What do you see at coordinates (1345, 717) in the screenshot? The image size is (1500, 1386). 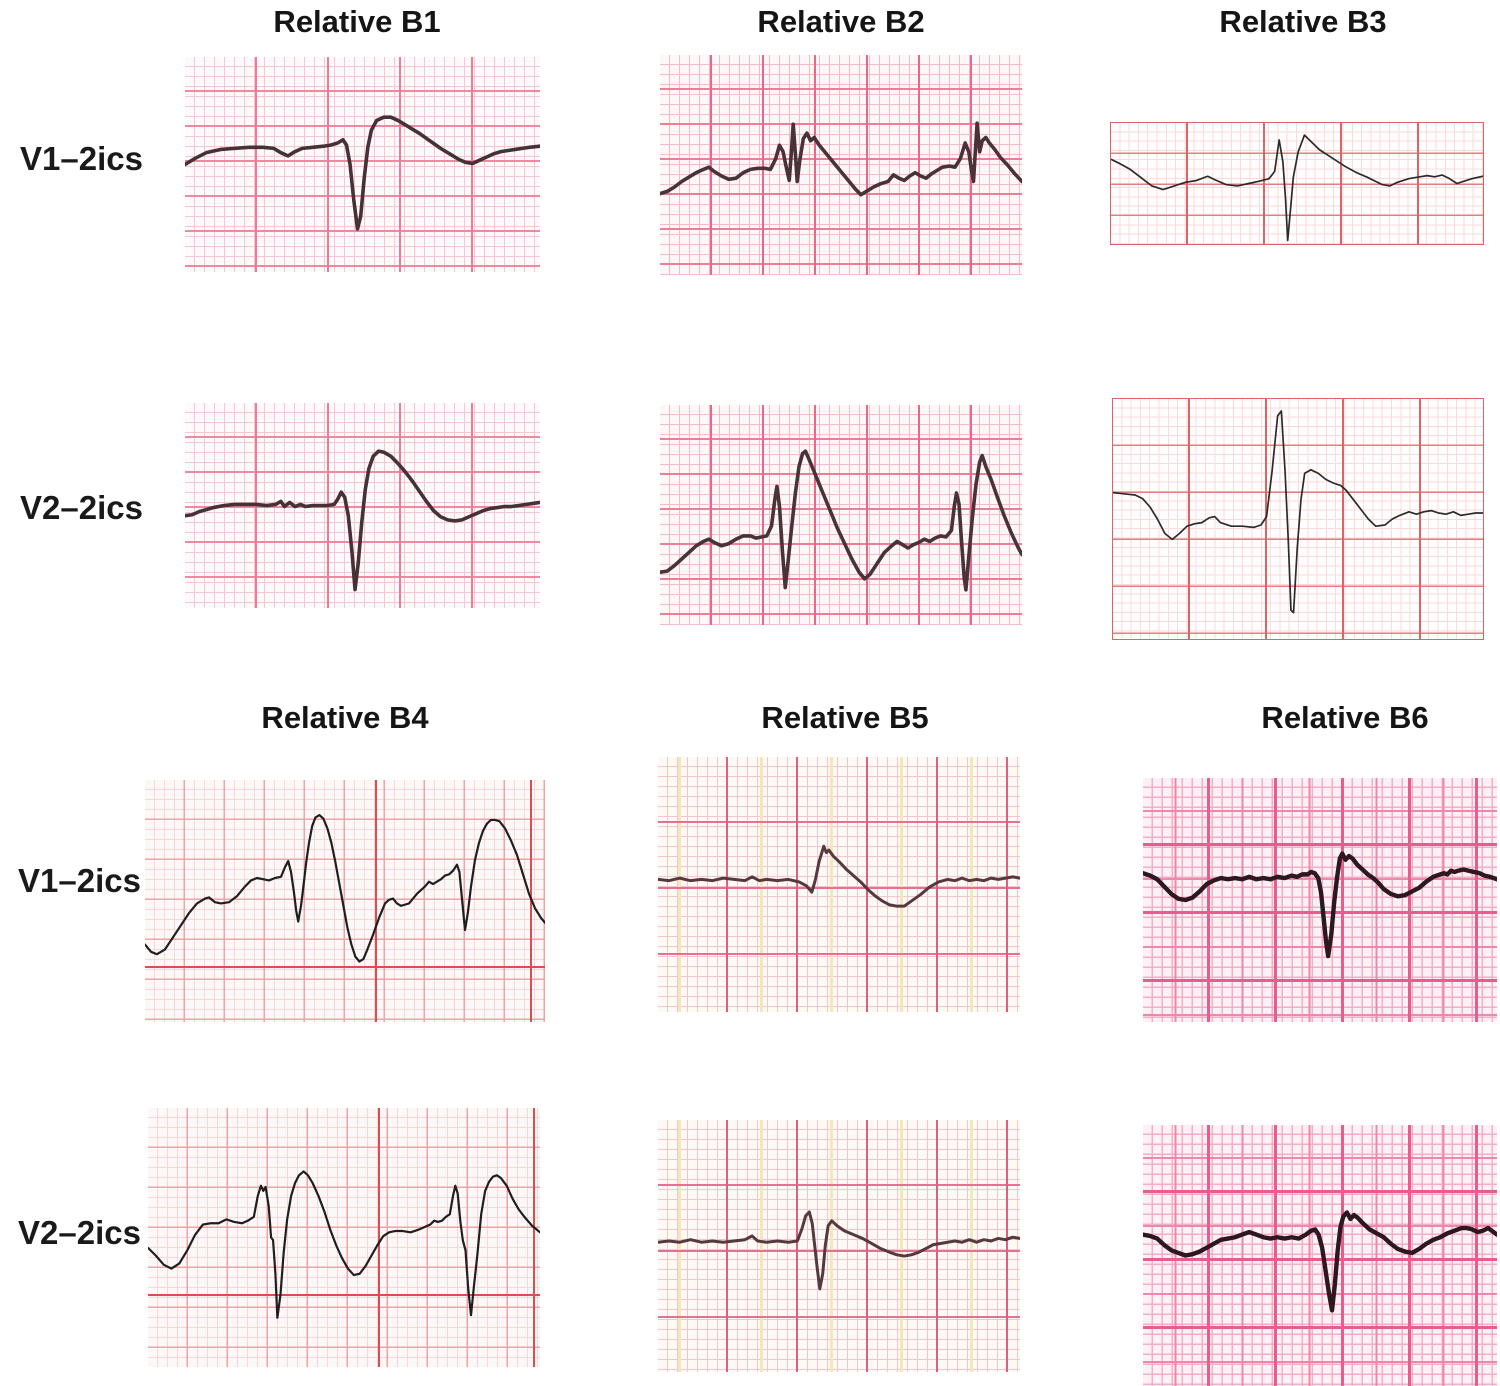 I see `column-title-relative-b6: Relative B6` at bounding box center [1345, 717].